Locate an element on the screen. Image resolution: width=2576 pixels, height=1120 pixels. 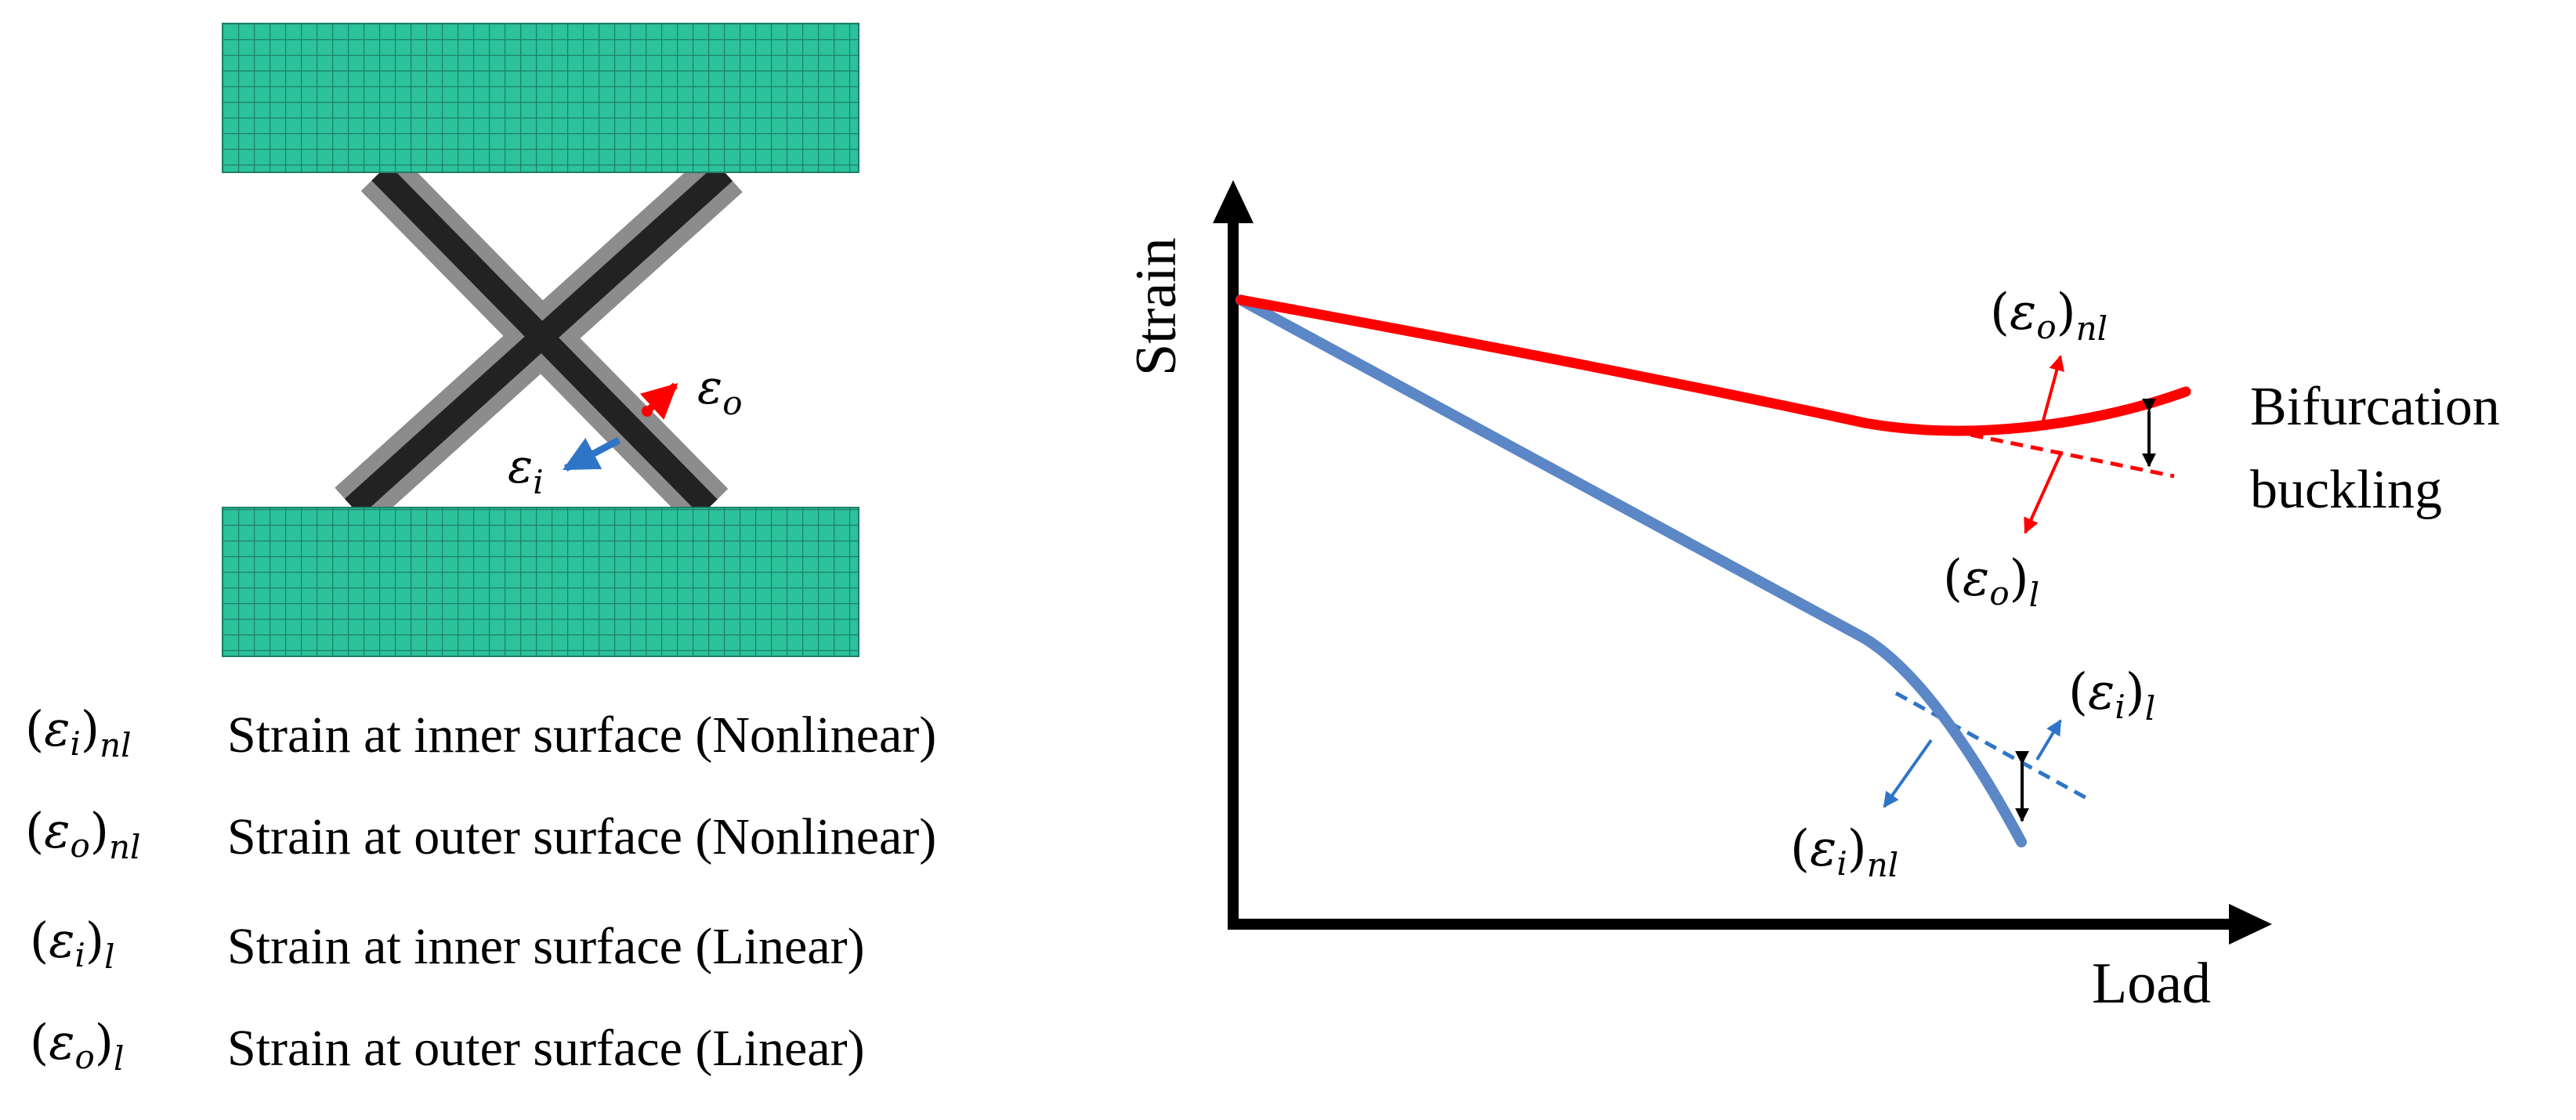
eps-i-nl-label: (εi)nl is located at coordinates (1844, 852).